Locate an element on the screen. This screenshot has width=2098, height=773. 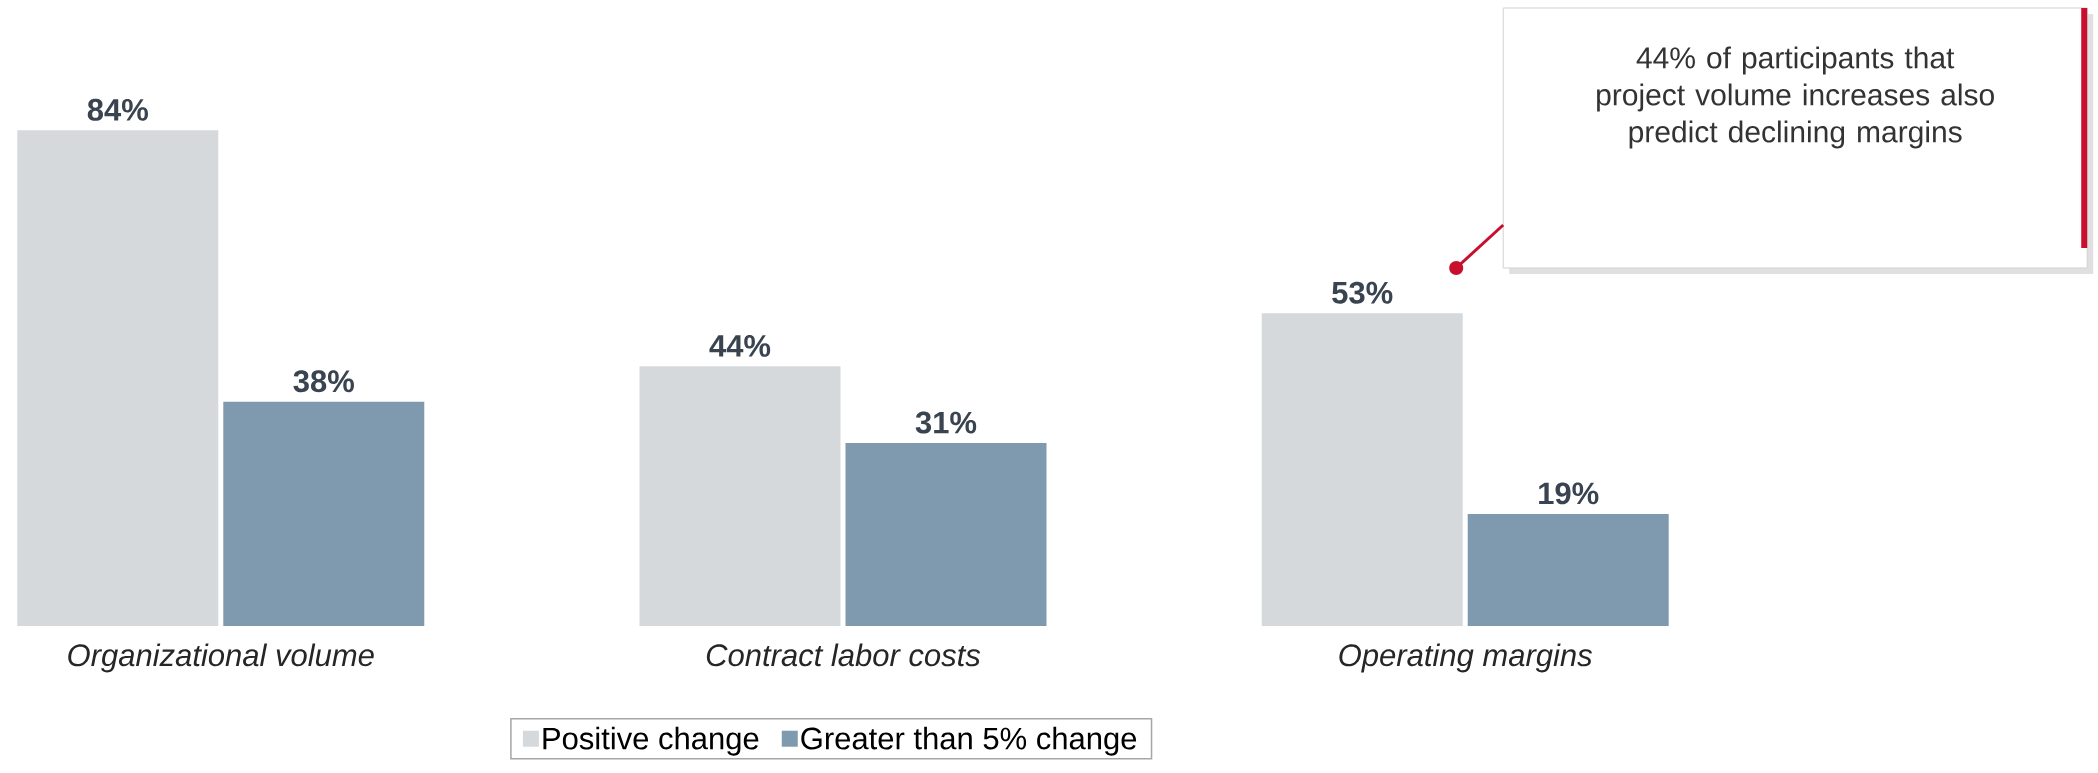
data-label: 84% is located at coordinates (117, 109).